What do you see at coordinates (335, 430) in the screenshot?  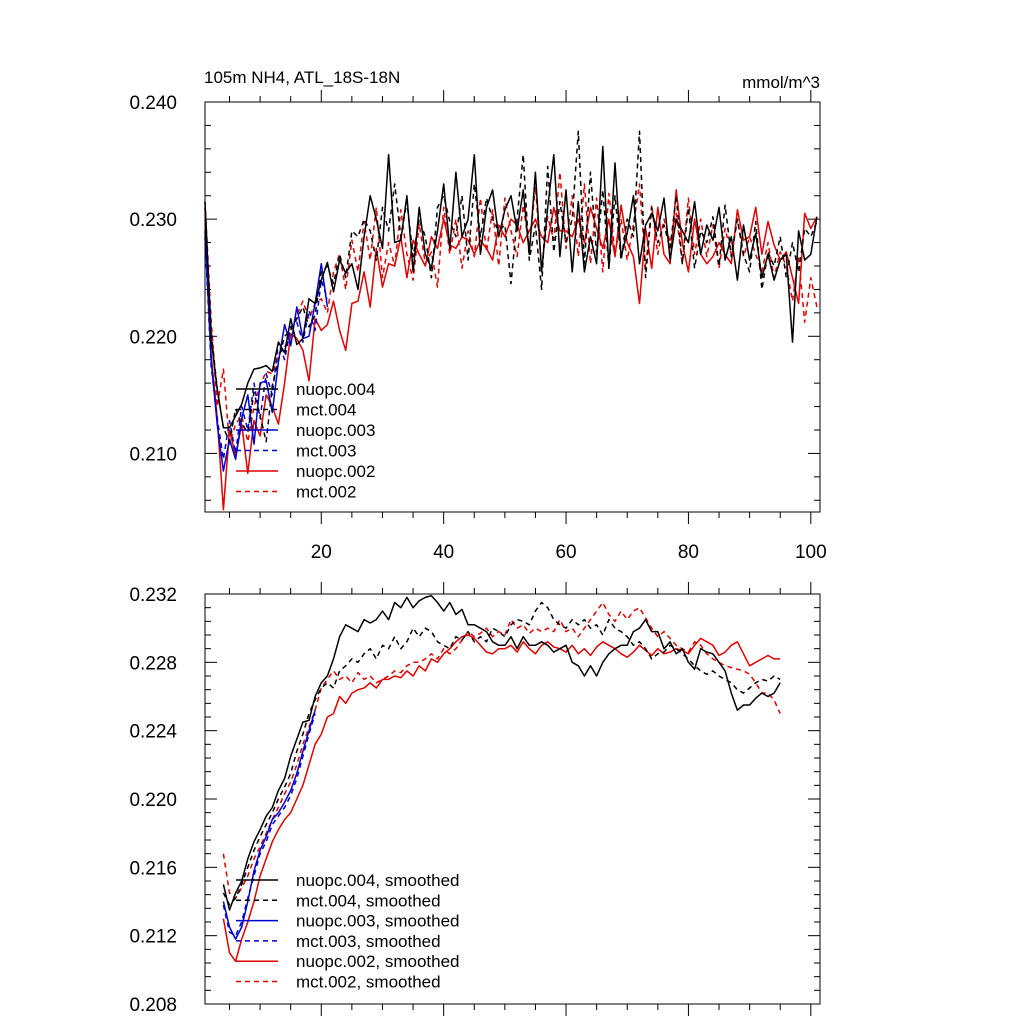 I see `legend-label-nuopc-003: nuopc.003` at bounding box center [335, 430].